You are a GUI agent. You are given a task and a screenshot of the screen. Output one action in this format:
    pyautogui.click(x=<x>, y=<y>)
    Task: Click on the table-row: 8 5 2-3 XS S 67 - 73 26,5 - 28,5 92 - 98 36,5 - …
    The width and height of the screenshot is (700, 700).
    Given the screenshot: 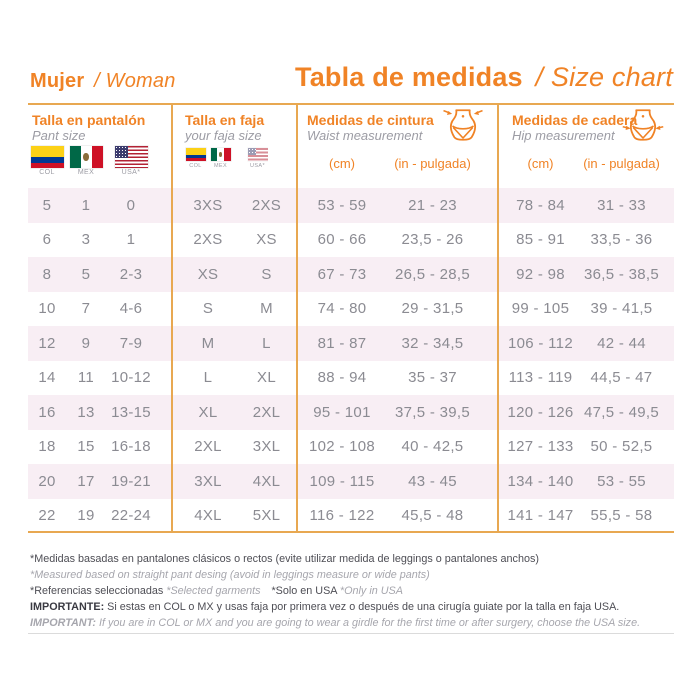 What is the action you would take?
    pyautogui.click(x=351, y=274)
    